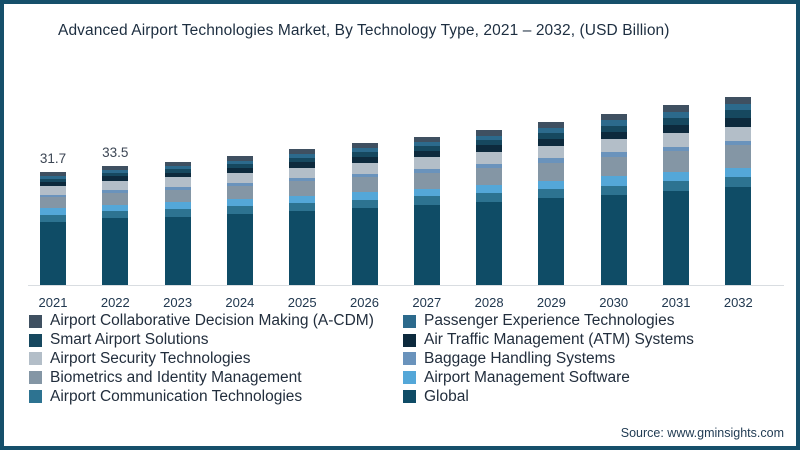 This screenshot has width=800, height=450. I want to click on legend-item-act: Airport Communication Technologies, so click(215, 396).